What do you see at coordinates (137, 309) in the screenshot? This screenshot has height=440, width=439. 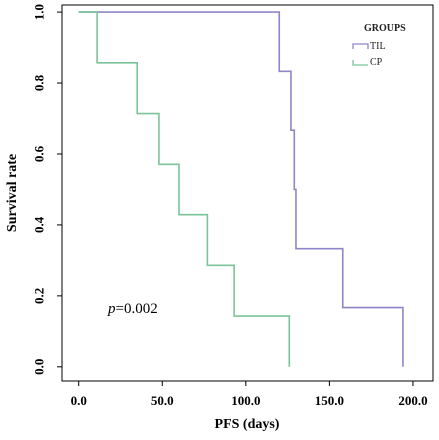 I see `p-value-text: =0.002` at bounding box center [137, 309].